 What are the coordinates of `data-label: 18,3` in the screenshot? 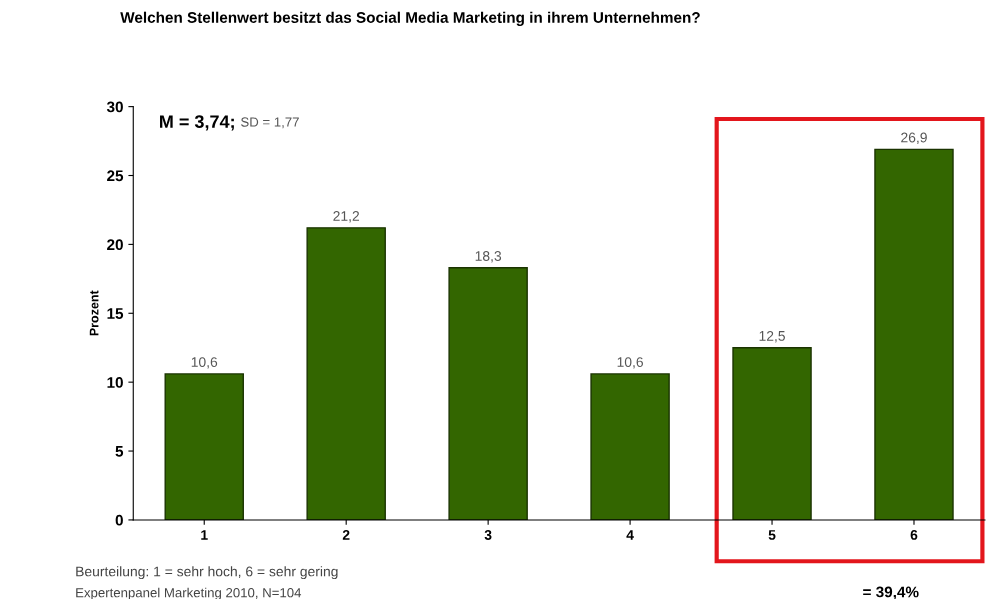 It's located at (488, 257).